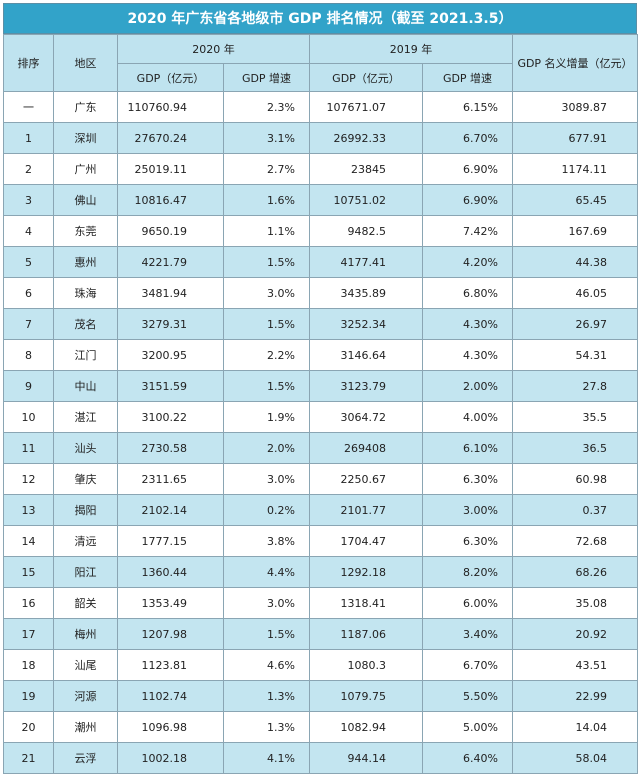 This screenshot has width=640, height=774. I want to click on cell-gdp-increase: 46.05, so click(575, 293).